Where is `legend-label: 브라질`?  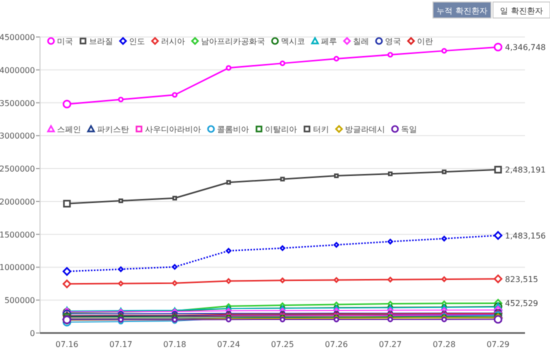 legend-label: 브라질 is located at coordinates (101, 41).